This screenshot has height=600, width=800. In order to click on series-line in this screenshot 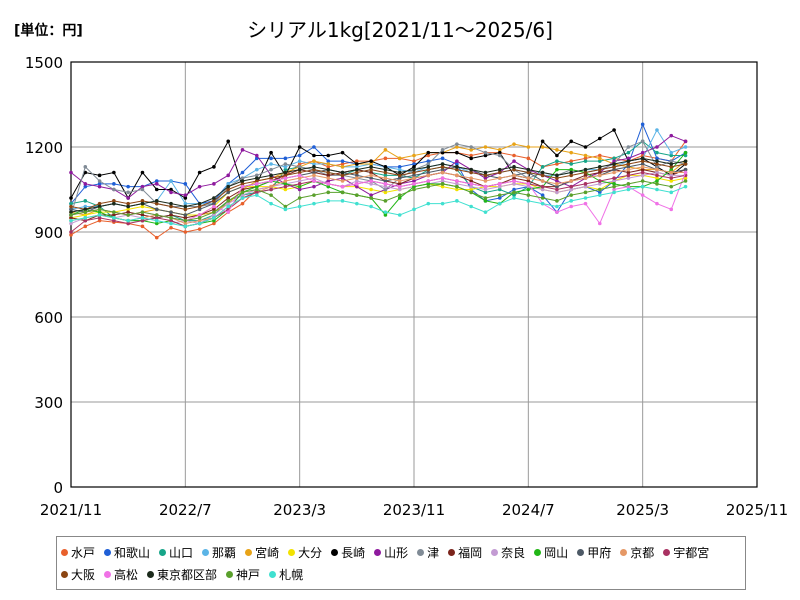, I will do `click(378, 164)`.